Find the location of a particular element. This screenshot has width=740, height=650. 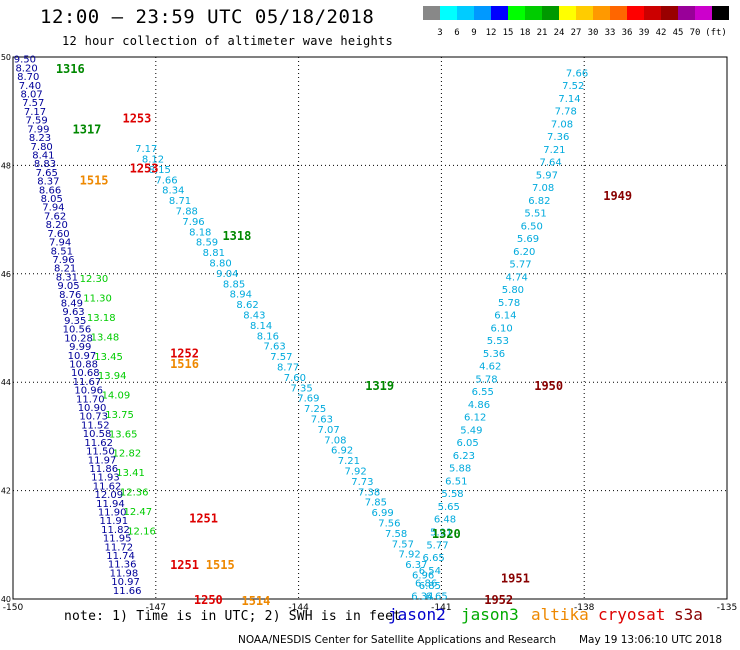

colorbar-tick-label: 24 is located at coordinates (559, 33).